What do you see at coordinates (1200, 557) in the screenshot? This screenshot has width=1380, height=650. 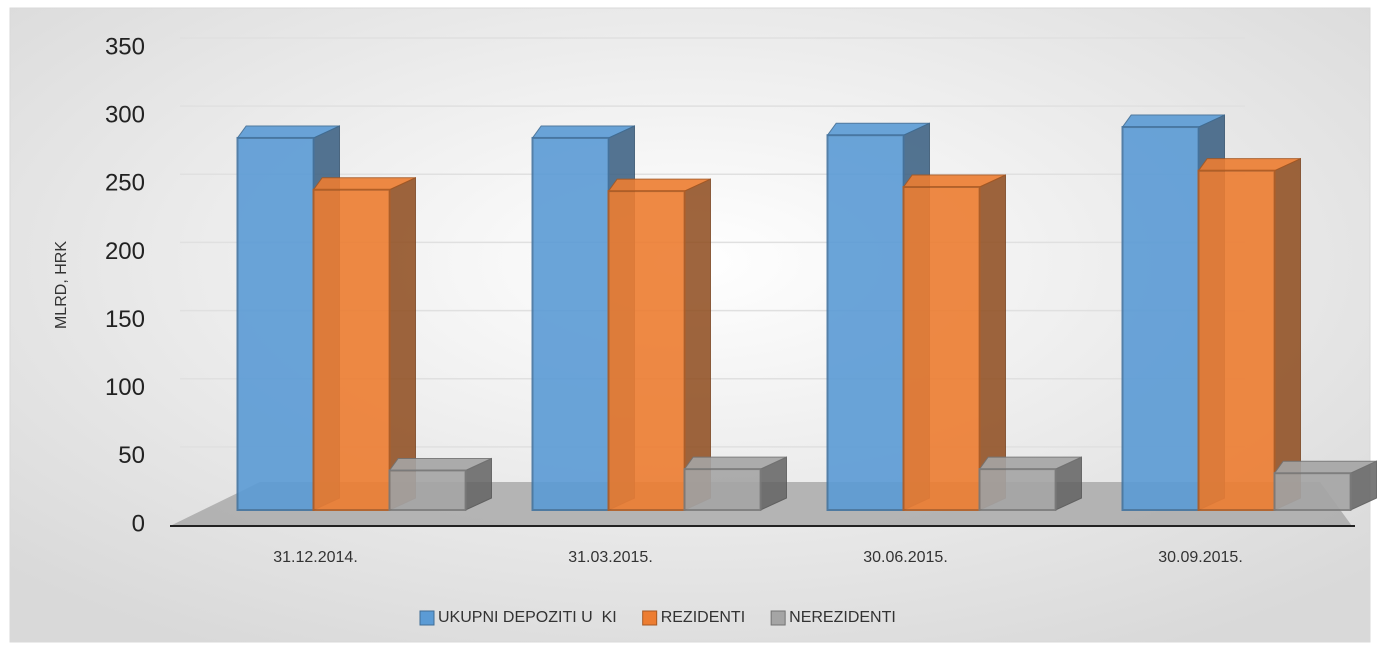 I see `x-tick-label: 30.09.2015.` at bounding box center [1200, 557].